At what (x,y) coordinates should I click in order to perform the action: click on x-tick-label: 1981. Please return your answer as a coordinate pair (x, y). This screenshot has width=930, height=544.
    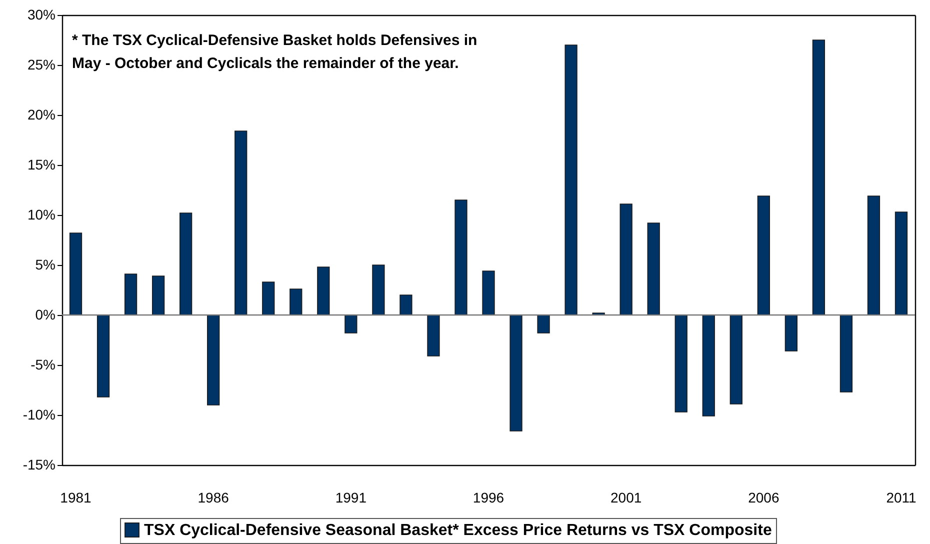
    Looking at the image, I should click on (76, 498).